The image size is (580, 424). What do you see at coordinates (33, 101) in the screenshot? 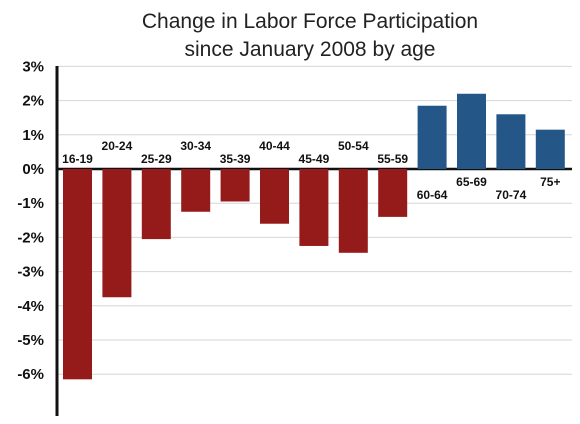
I see `y-tick-label: 2%` at bounding box center [33, 101].